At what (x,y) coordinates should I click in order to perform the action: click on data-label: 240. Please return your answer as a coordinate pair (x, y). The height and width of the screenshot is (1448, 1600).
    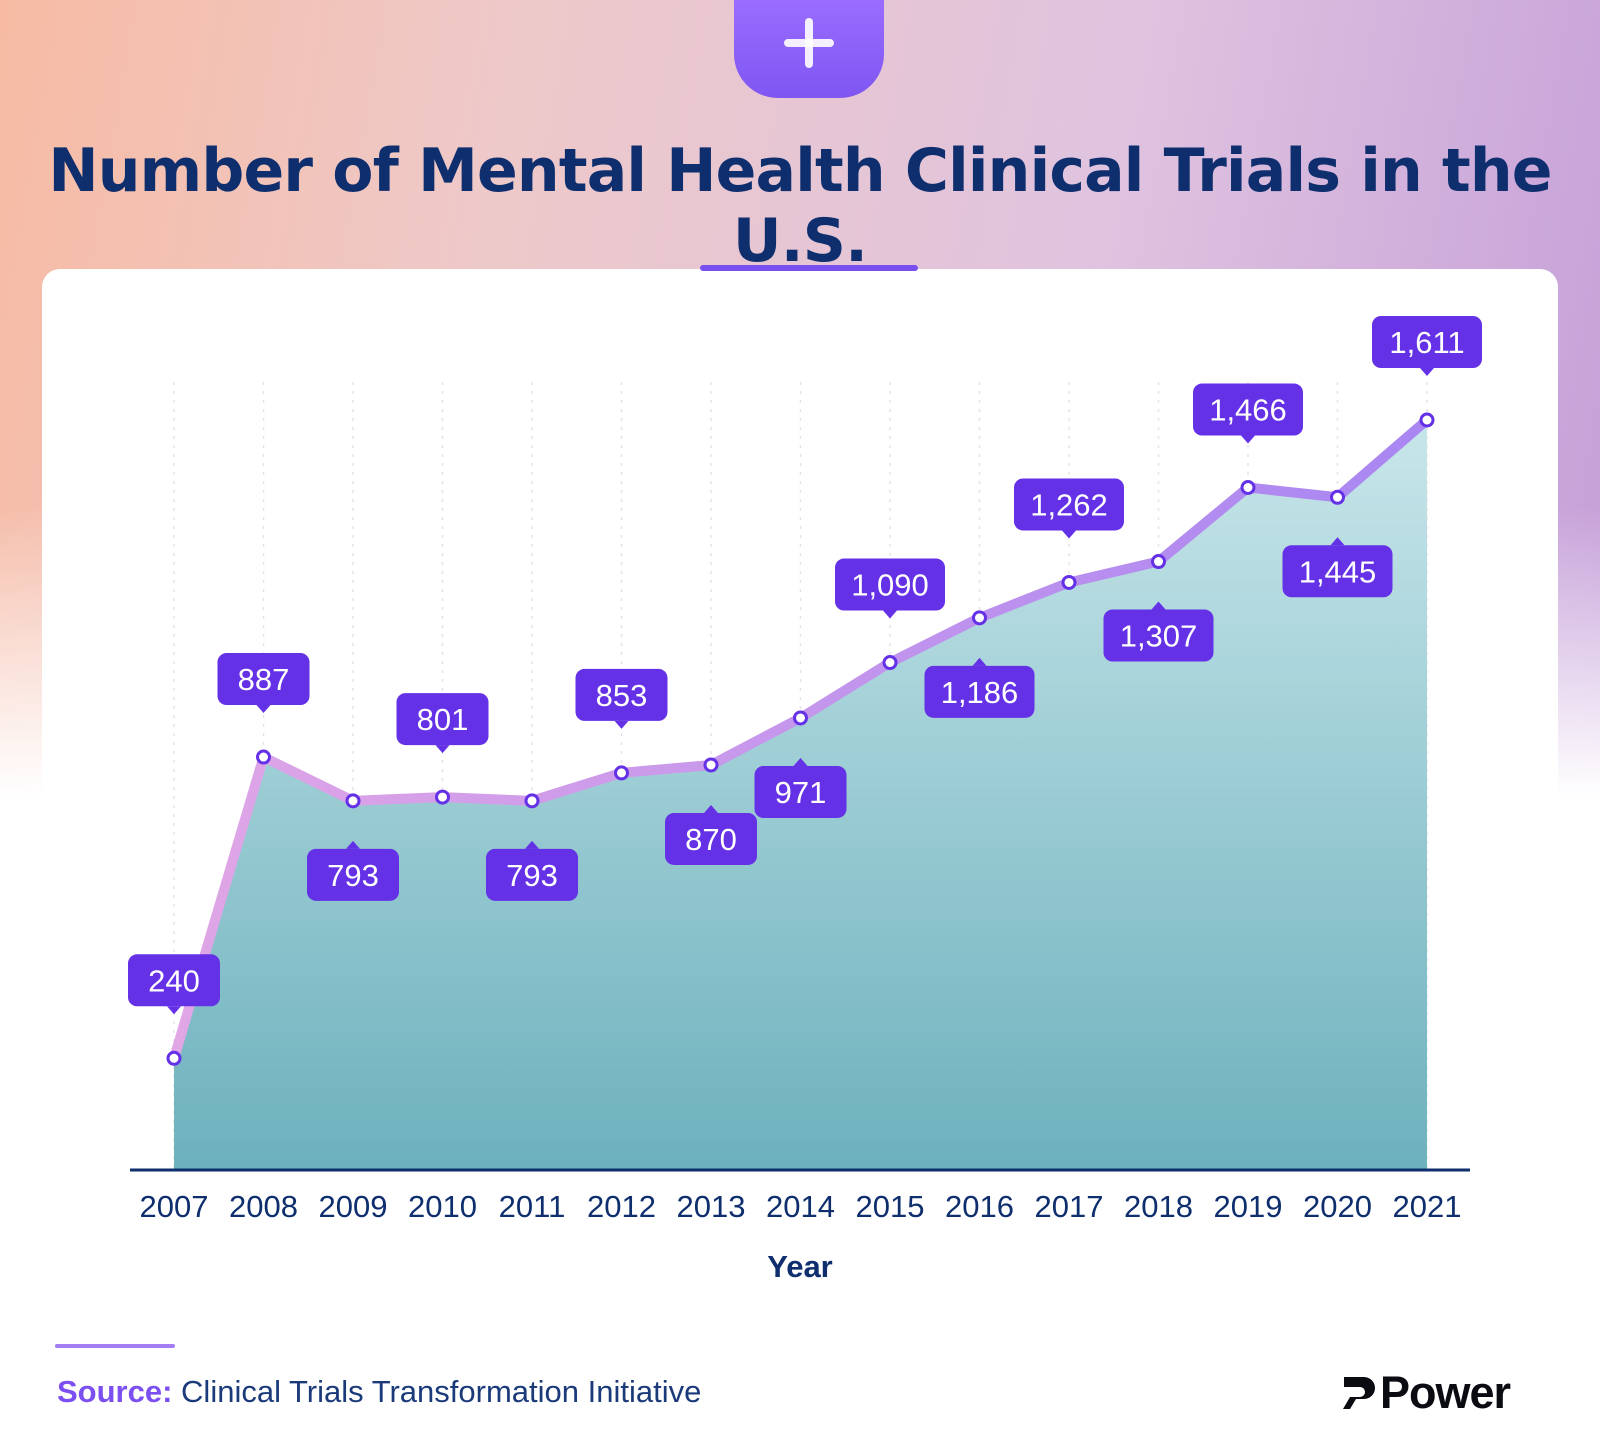
    Looking at the image, I should click on (174, 984).